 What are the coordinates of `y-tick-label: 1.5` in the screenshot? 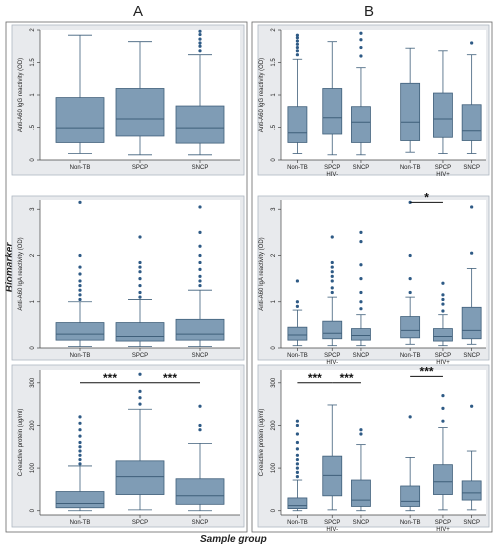 It's located at (33, 62).